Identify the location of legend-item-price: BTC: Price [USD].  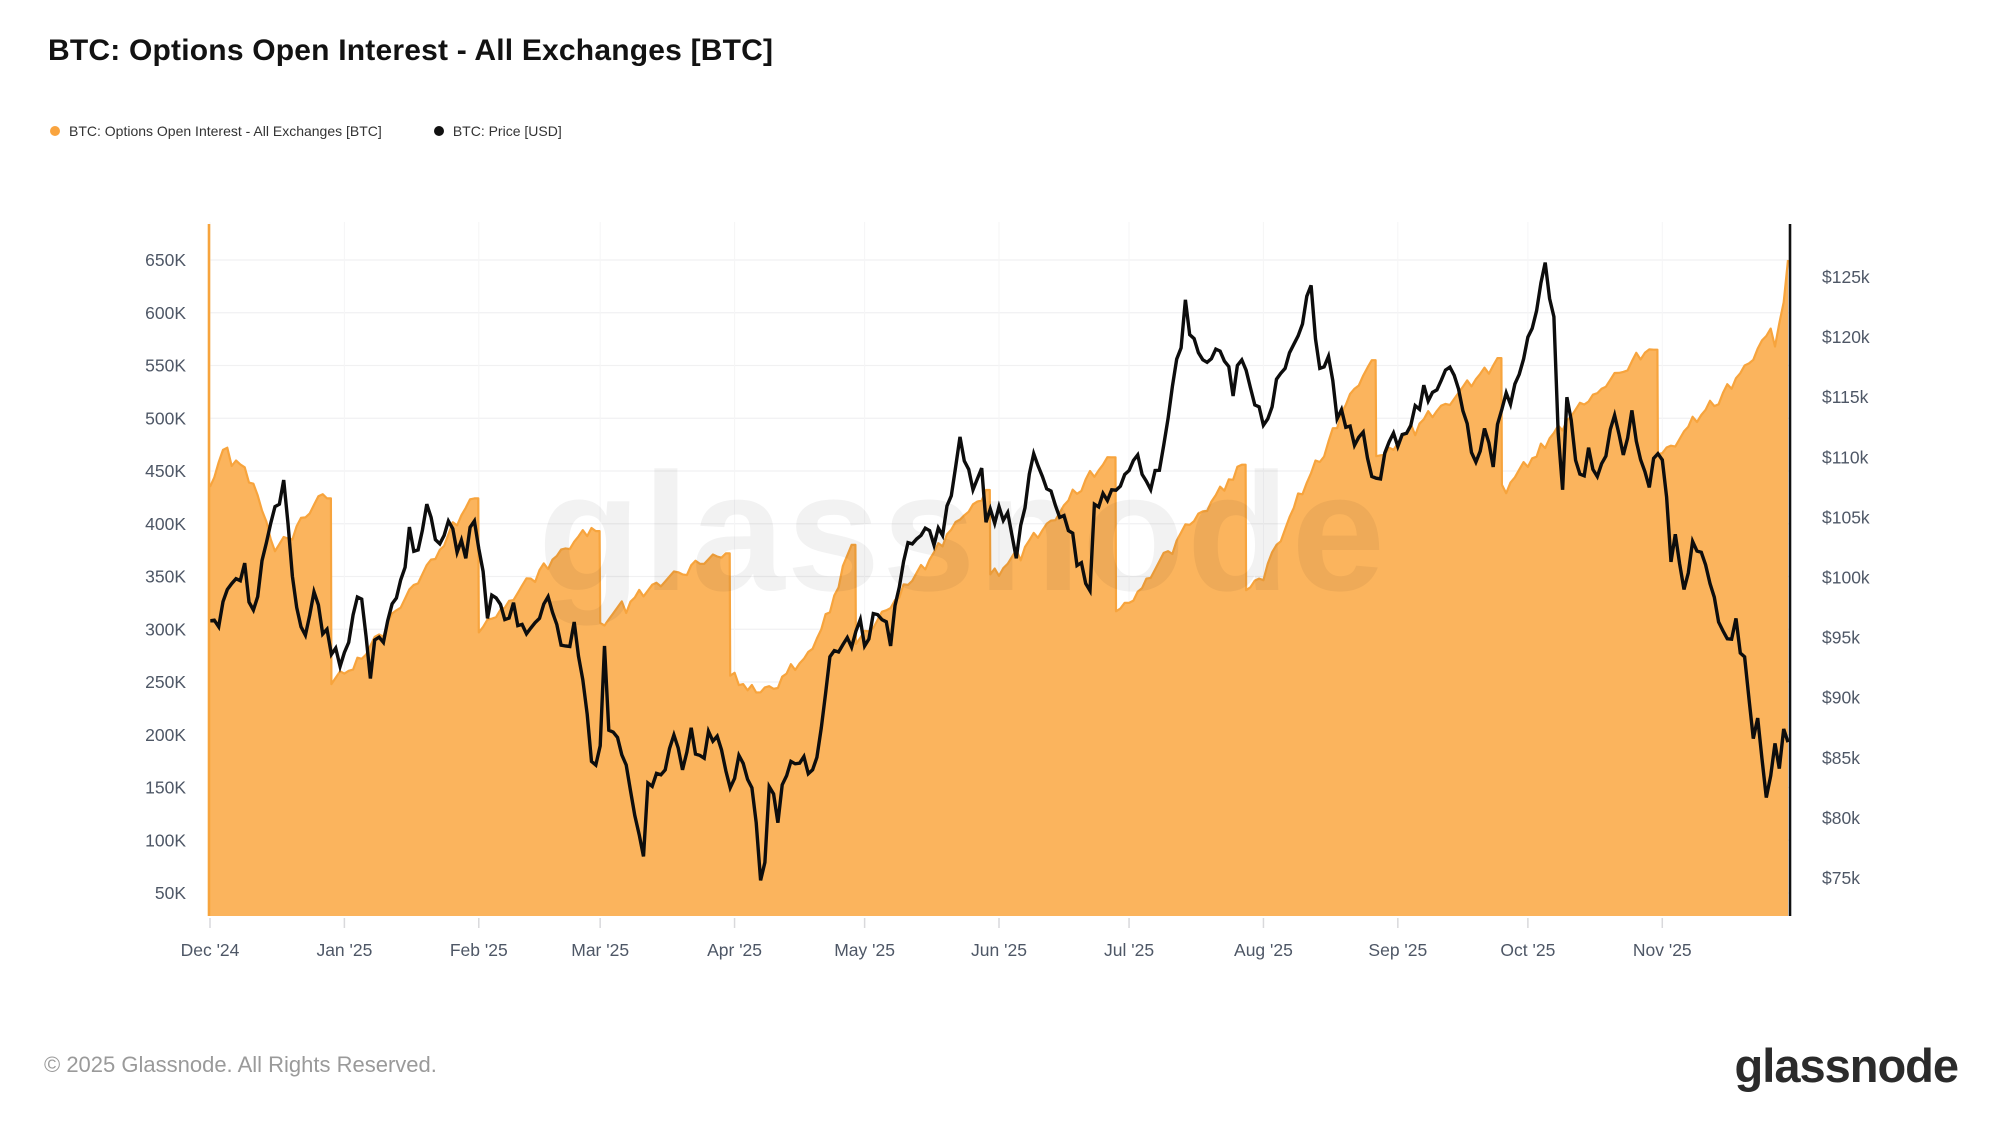
(497, 131).